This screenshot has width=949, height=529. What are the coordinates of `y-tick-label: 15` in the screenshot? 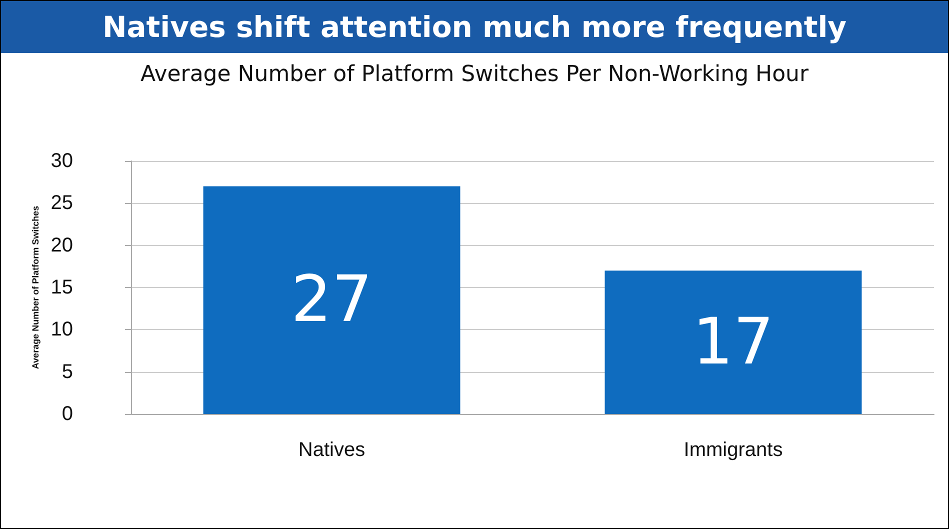 It's located at (61, 287).